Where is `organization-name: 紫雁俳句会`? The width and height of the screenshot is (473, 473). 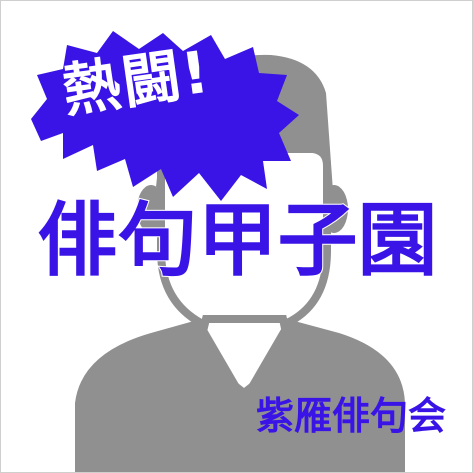
organization-name: 紫雁俳句会 is located at coordinates (350, 416).